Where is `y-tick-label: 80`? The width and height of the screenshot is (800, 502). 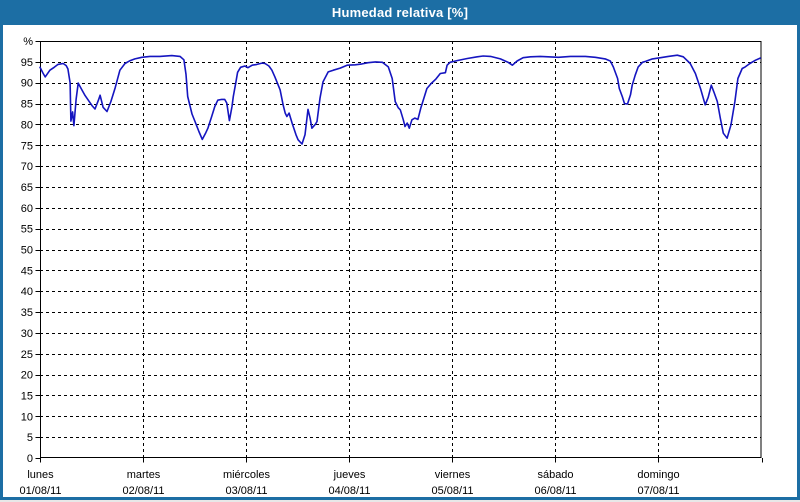
y-tick-label: 80 is located at coordinates (27, 125).